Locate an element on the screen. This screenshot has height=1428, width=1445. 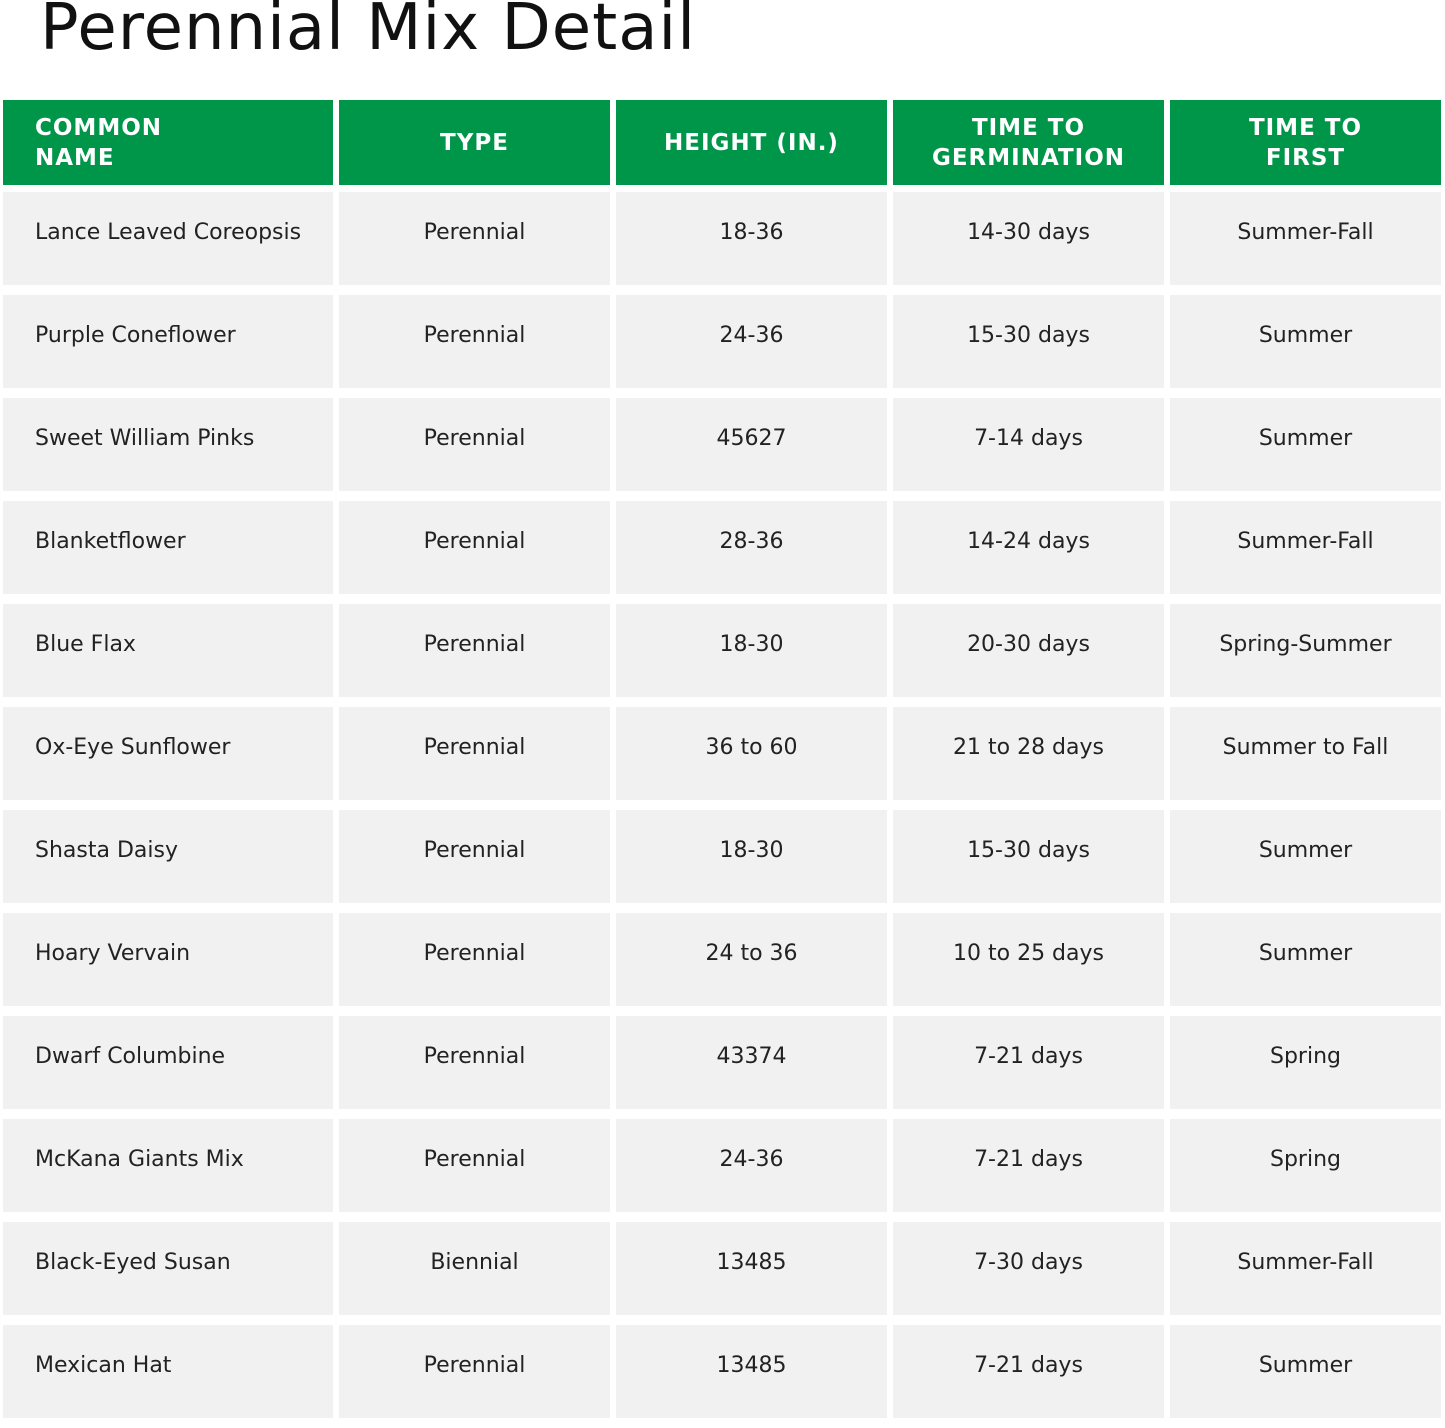
cell-common-name: Blue Flax is located at coordinates (168, 650).